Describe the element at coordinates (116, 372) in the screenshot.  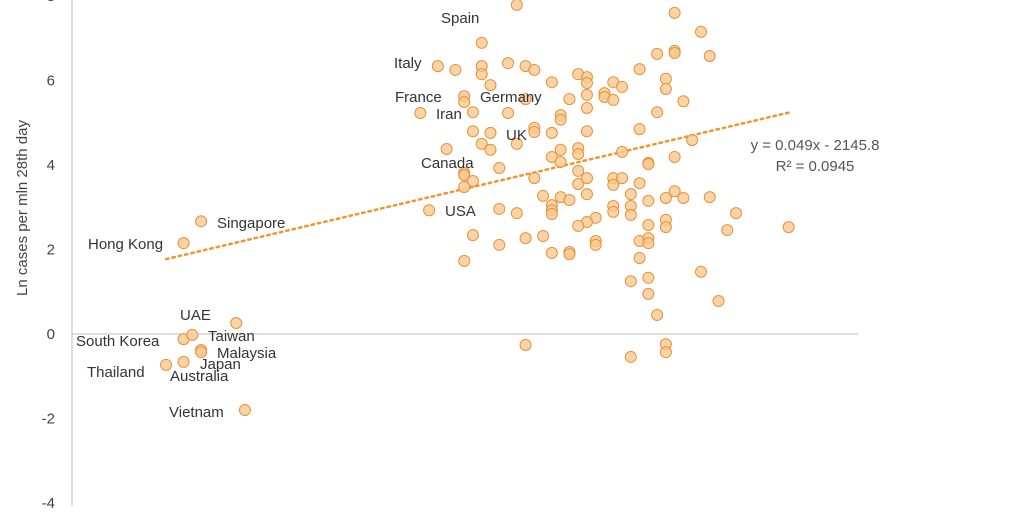
I see `point-label: Thailand` at that location.